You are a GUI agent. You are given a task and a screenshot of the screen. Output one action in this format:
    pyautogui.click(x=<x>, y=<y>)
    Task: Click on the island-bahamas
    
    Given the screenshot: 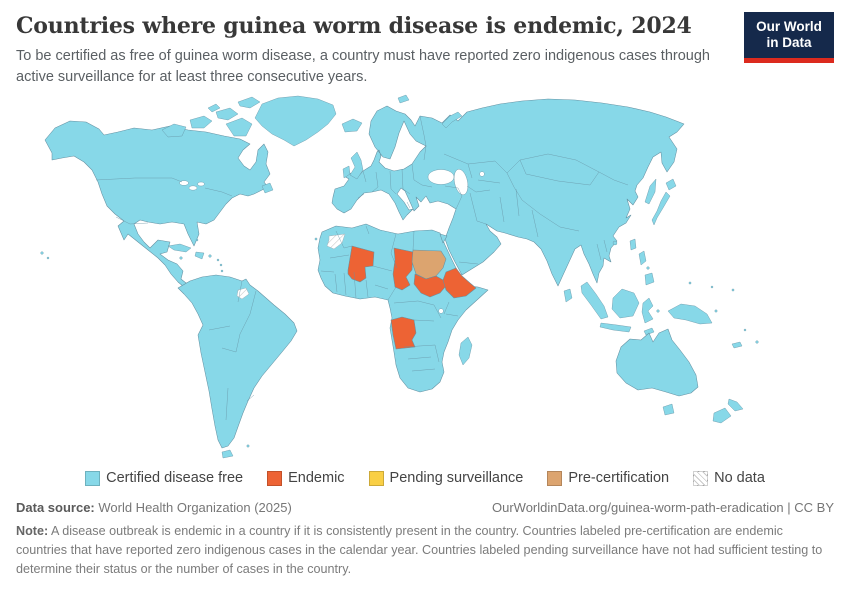 What is the action you would take?
    pyautogui.click(x=197, y=240)
    